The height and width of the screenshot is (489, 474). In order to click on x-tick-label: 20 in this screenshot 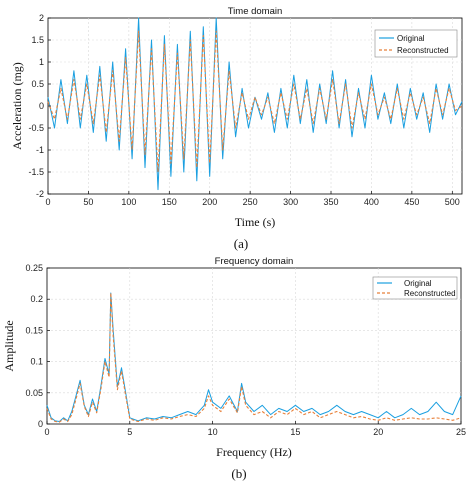, I will do `click(378, 432)`.